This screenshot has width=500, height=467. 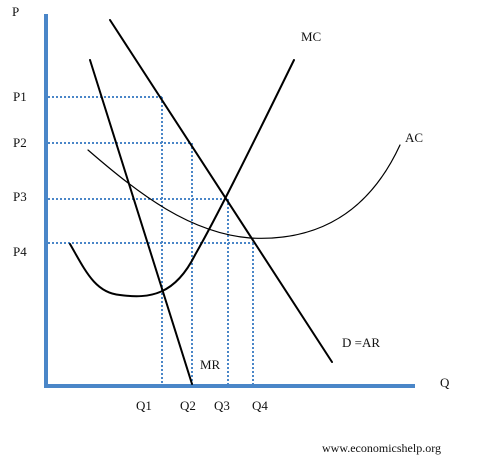 What do you see at coordinates (361, 342) in the screenshot?
I see `demand-ar-label: D =AR` at bounding box center [361, 342].